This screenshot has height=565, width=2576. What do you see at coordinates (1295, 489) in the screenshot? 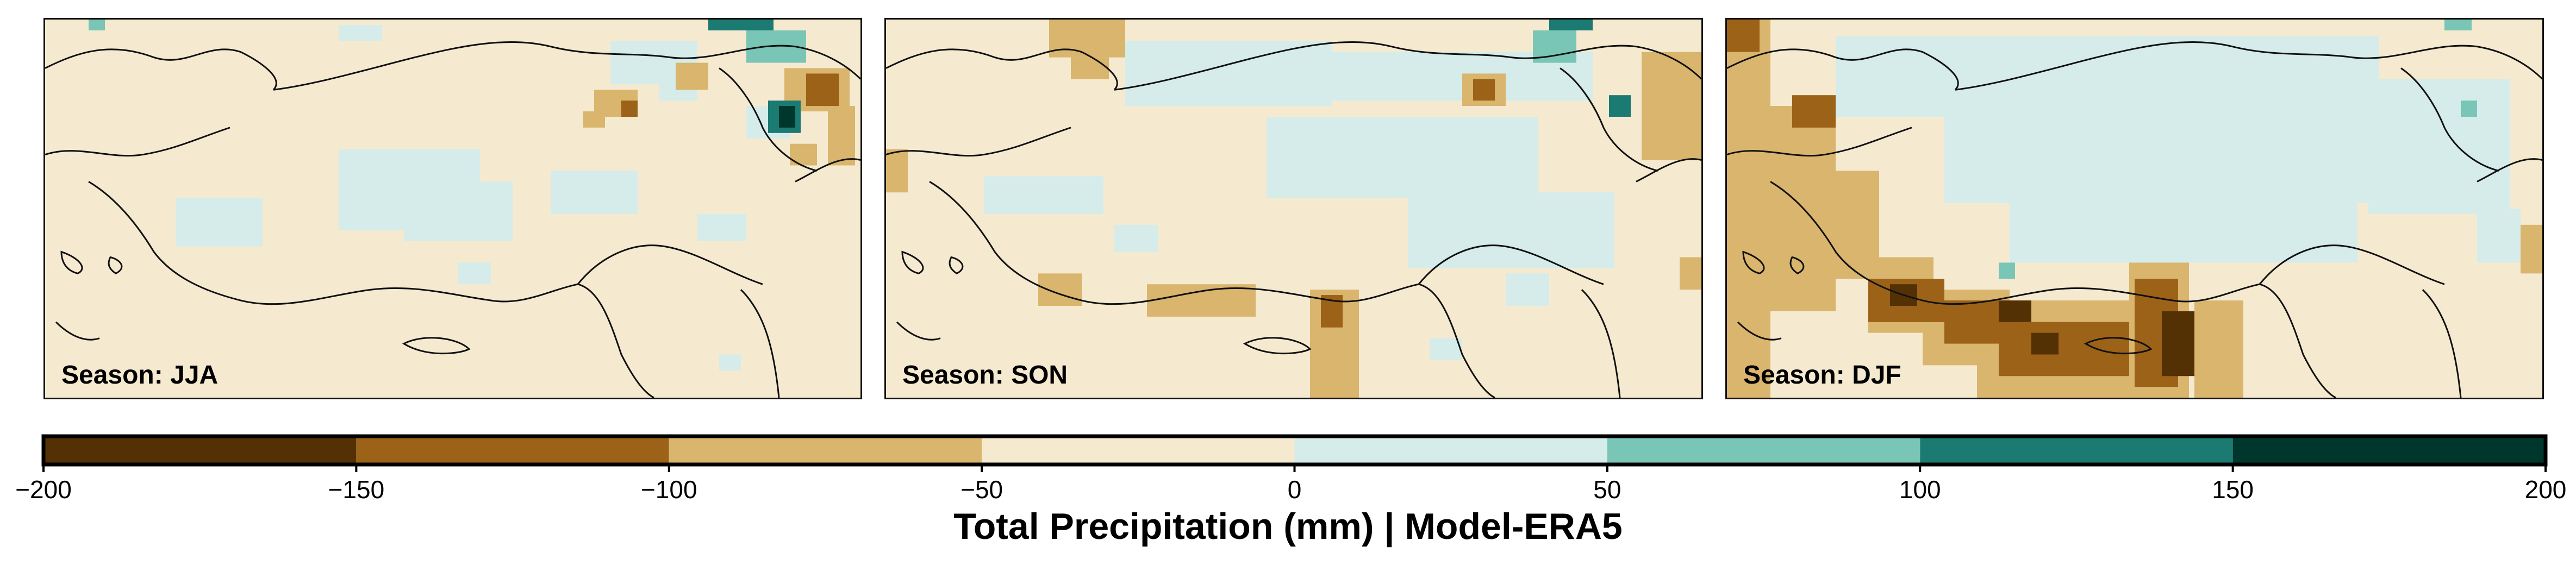
I see `colorbar-tick-label: 0` at bounding box center [1295, 489].